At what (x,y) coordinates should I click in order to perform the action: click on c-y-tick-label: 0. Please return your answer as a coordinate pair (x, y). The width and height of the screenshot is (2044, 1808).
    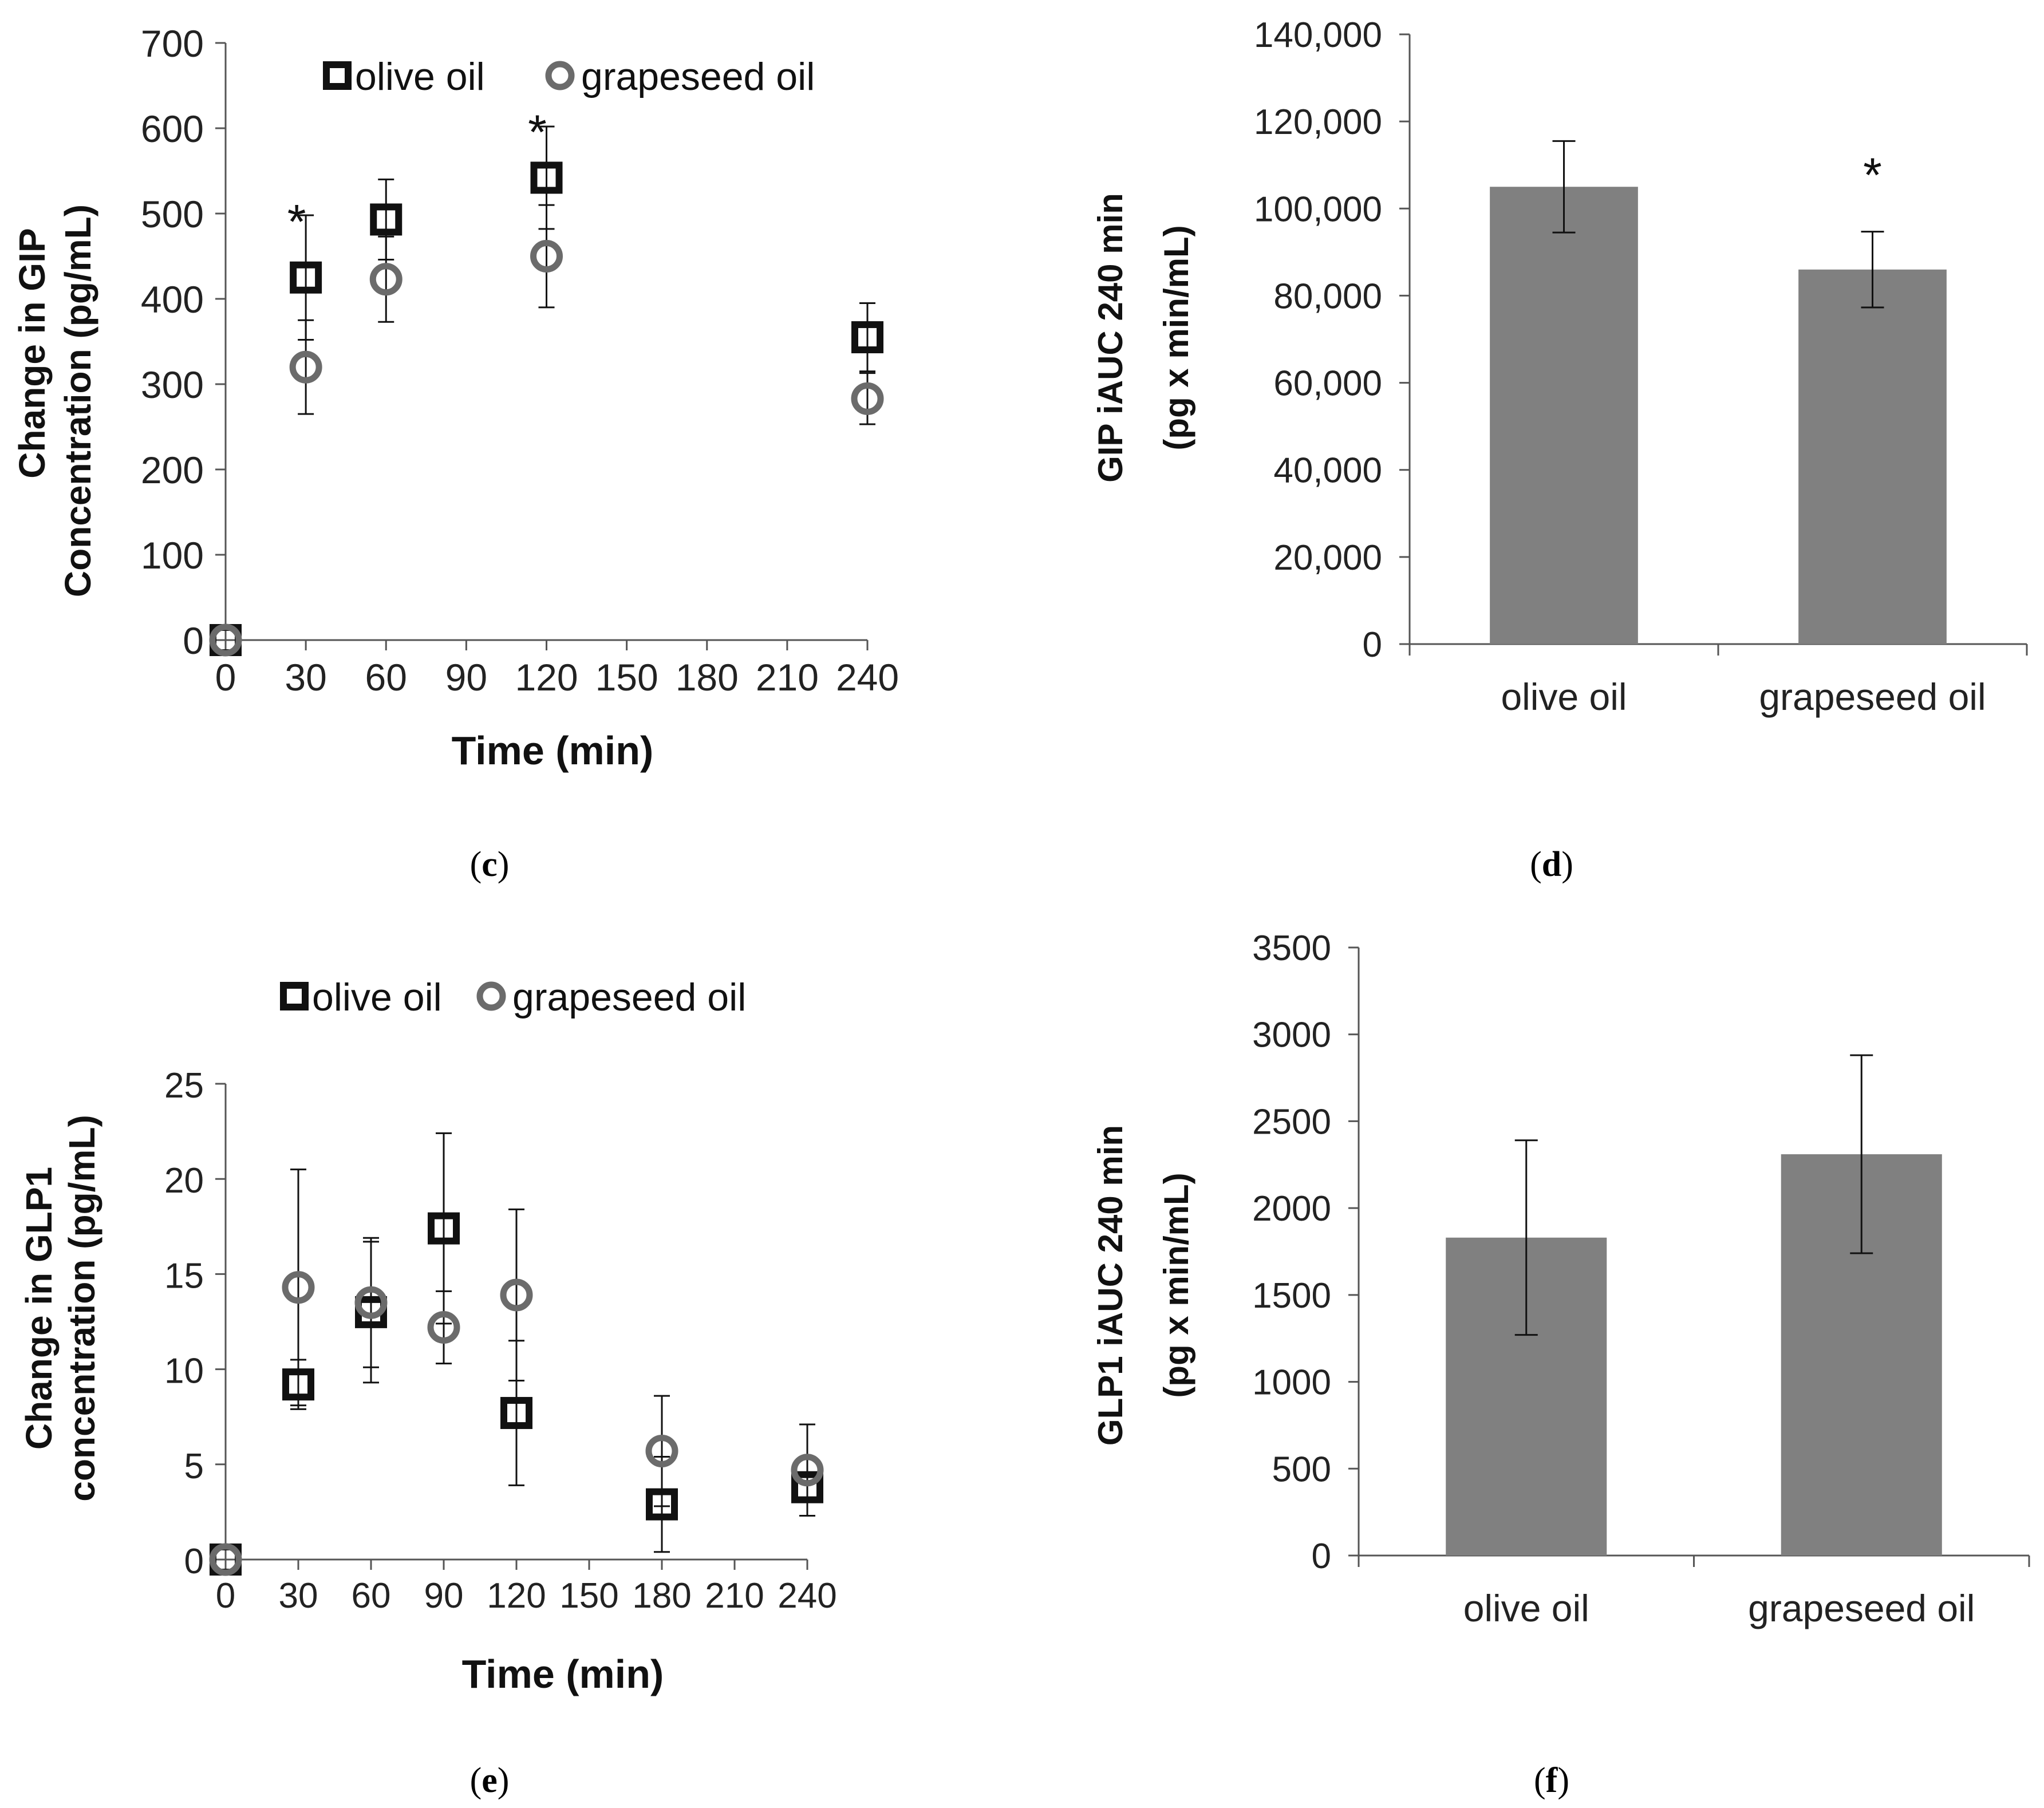
    Looking at the image, I should click on (193, 640).